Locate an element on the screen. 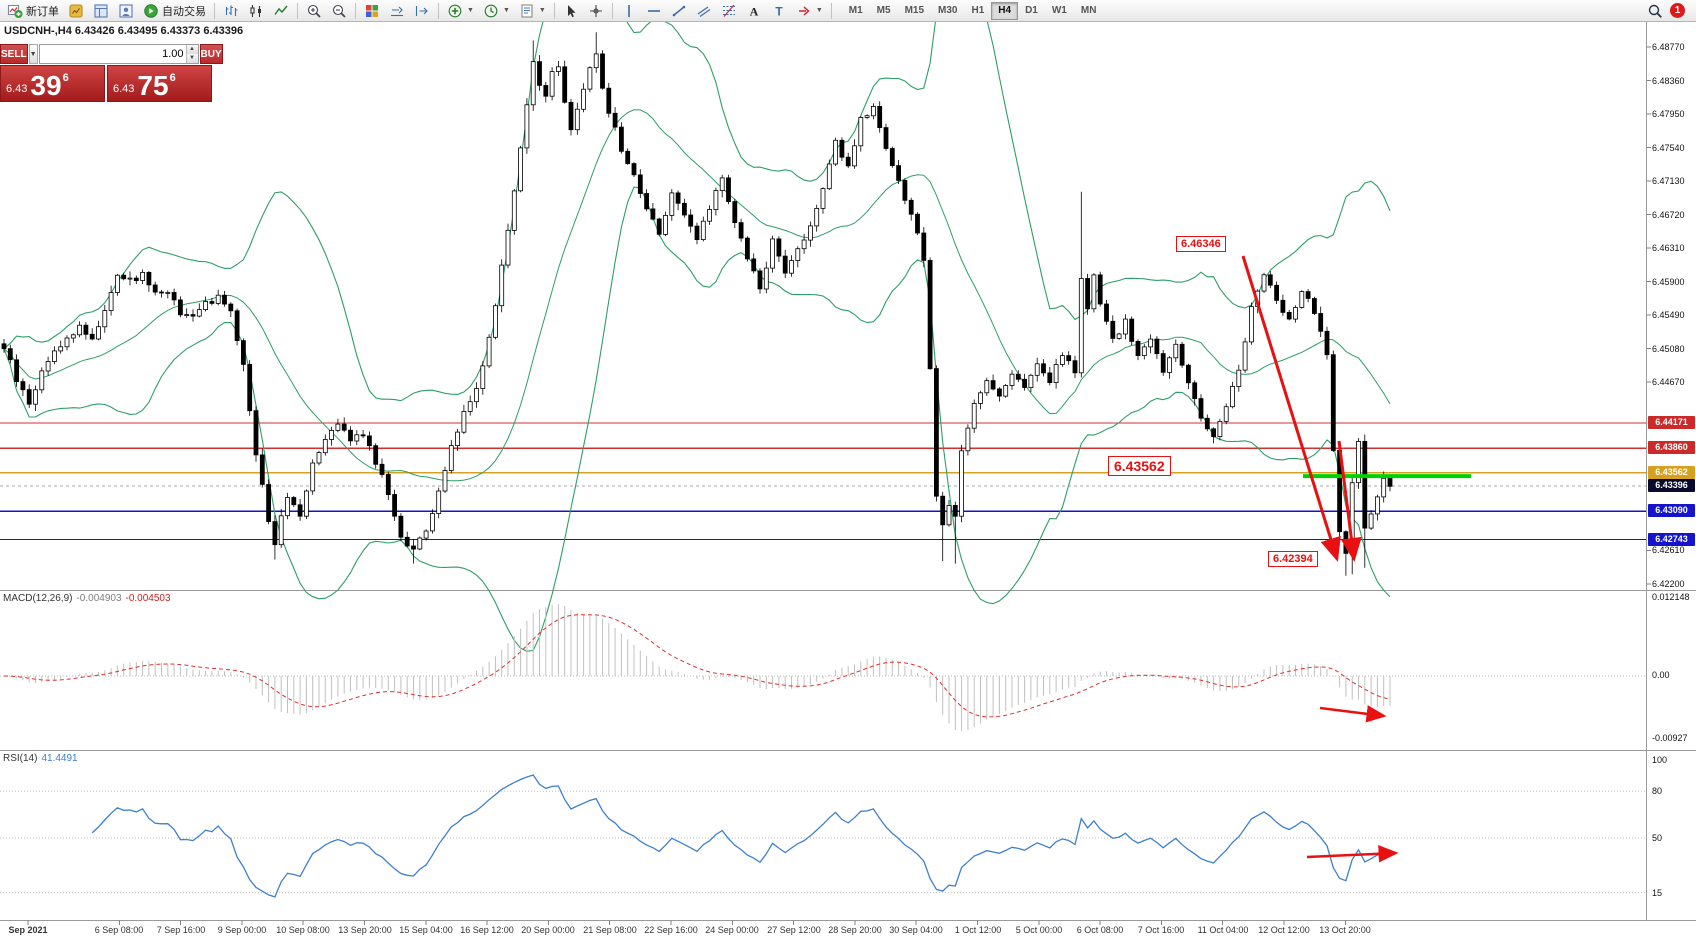 Image resolution: width=1696 pixels, height=946 pixels. volume-field: ▲ ▼ is located at coordinates (118, 54).